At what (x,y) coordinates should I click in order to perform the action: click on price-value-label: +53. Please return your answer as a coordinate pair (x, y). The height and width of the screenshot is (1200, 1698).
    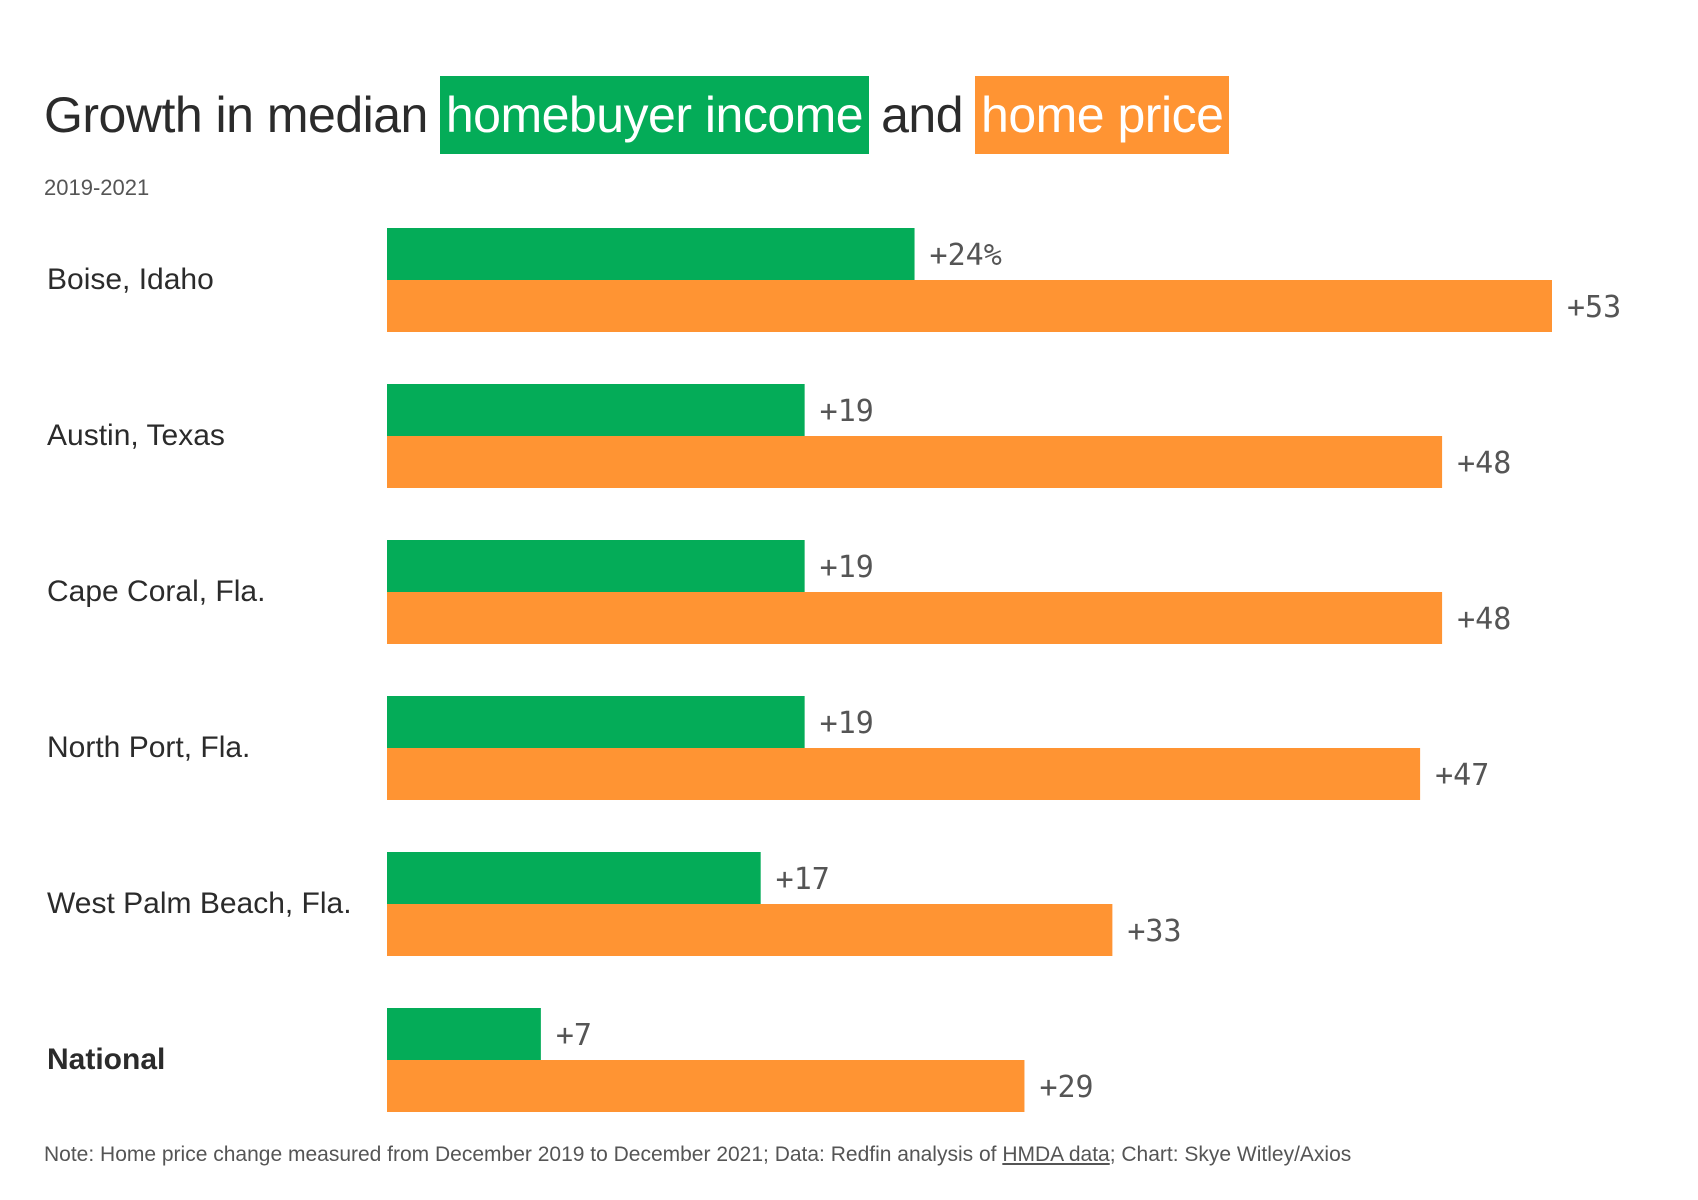
    Looking at the image, I should click on (1594, 307).